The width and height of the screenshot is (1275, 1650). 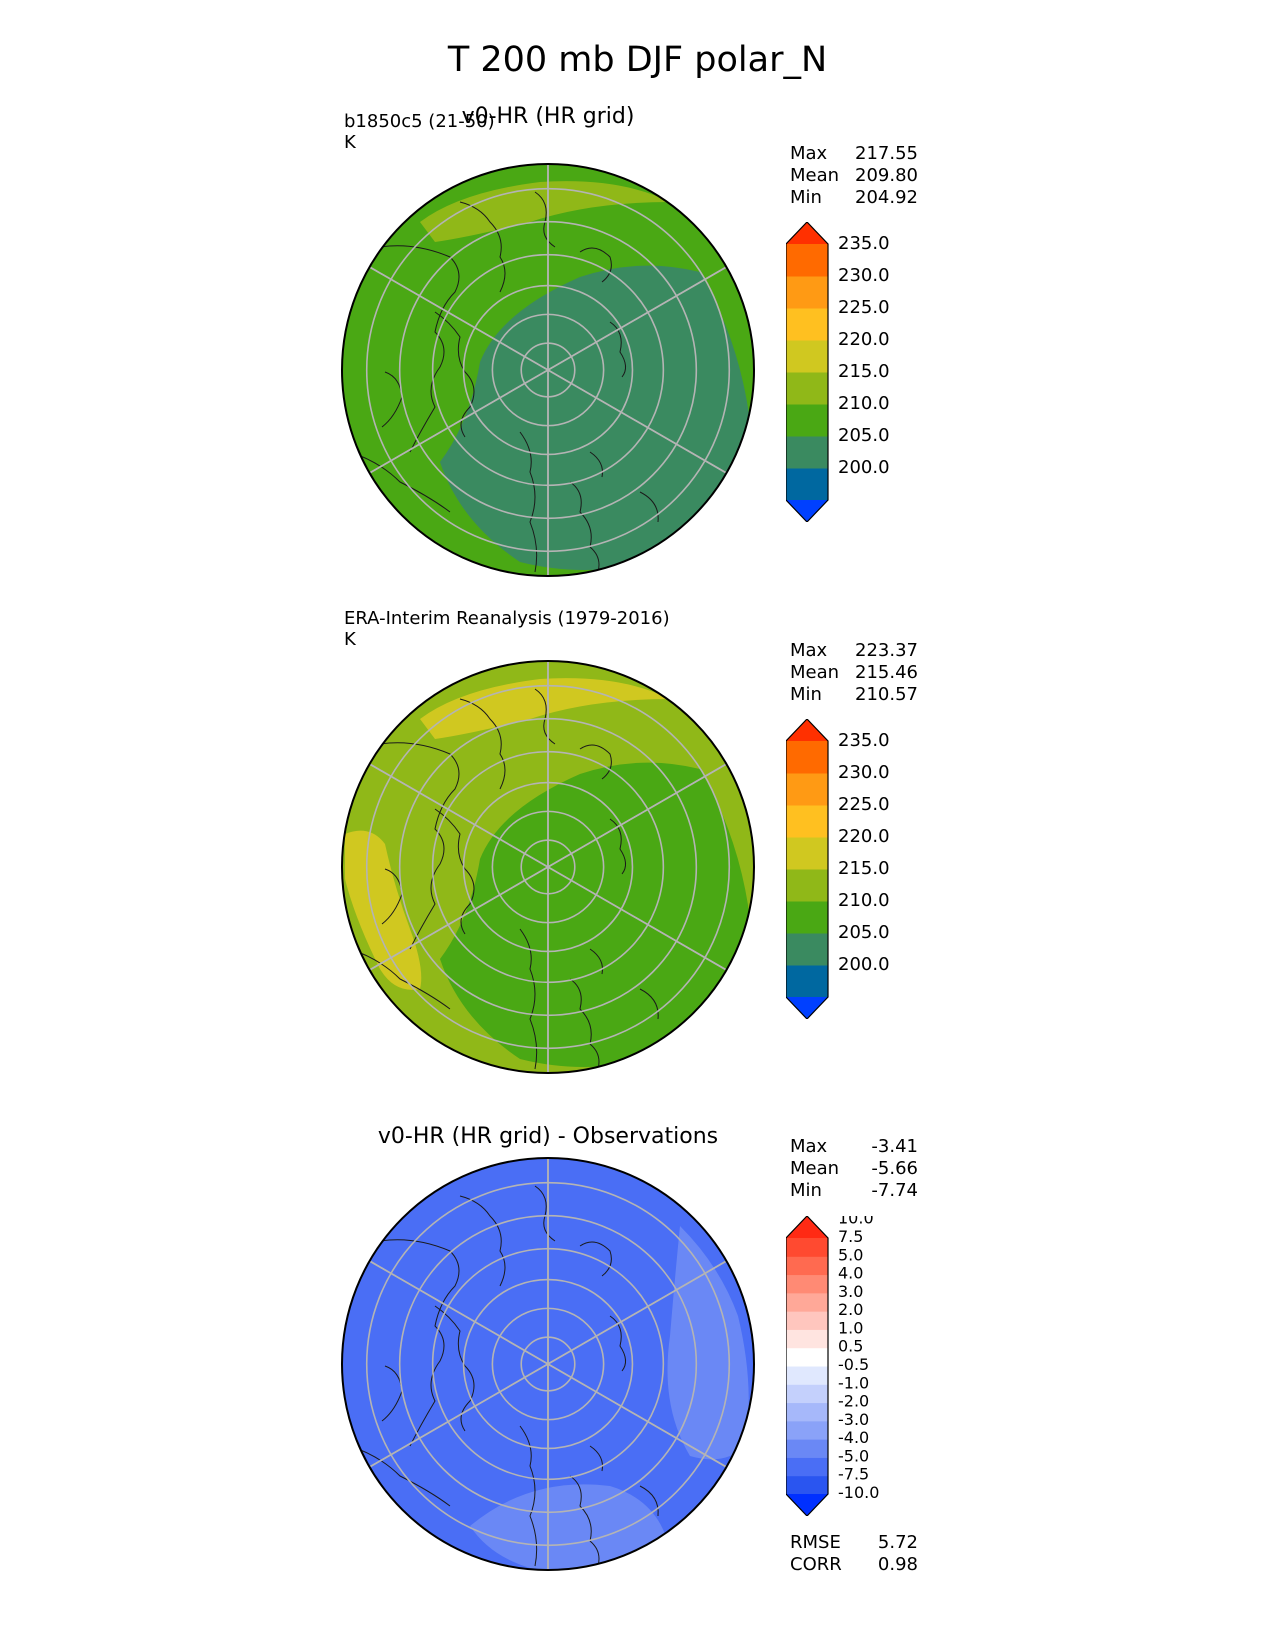 What do you see at coordinates (548, 1136) in the screenshot?
I see `panel-diff-title: v0-HR (HR grid) - Observations` at bounding box center [548, 1136].